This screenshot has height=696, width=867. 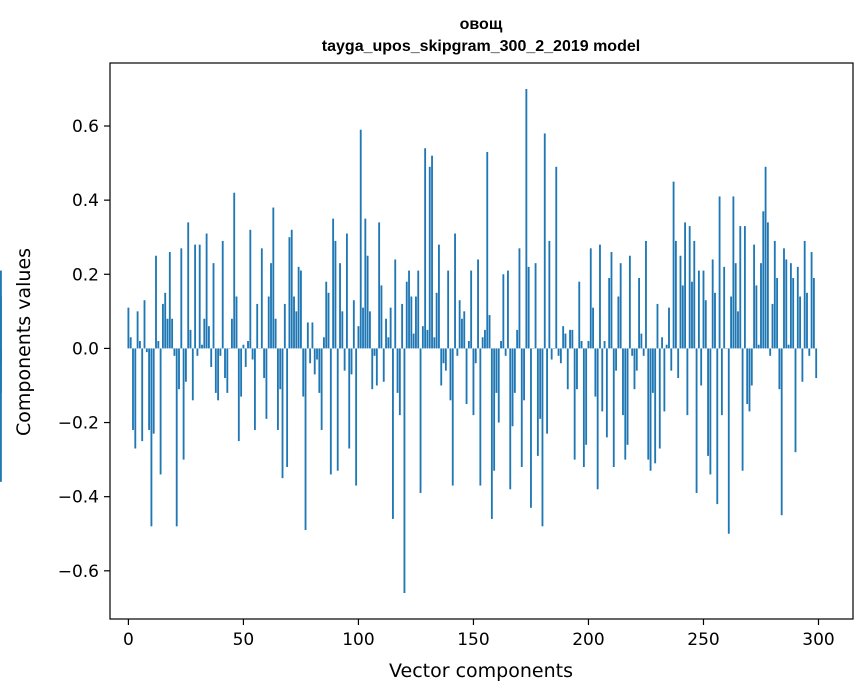 What do you see at coordinates (85, 127) in the screenshot?
I see `y-tick-label-6: 0.6` at bounding box center [85, 127].